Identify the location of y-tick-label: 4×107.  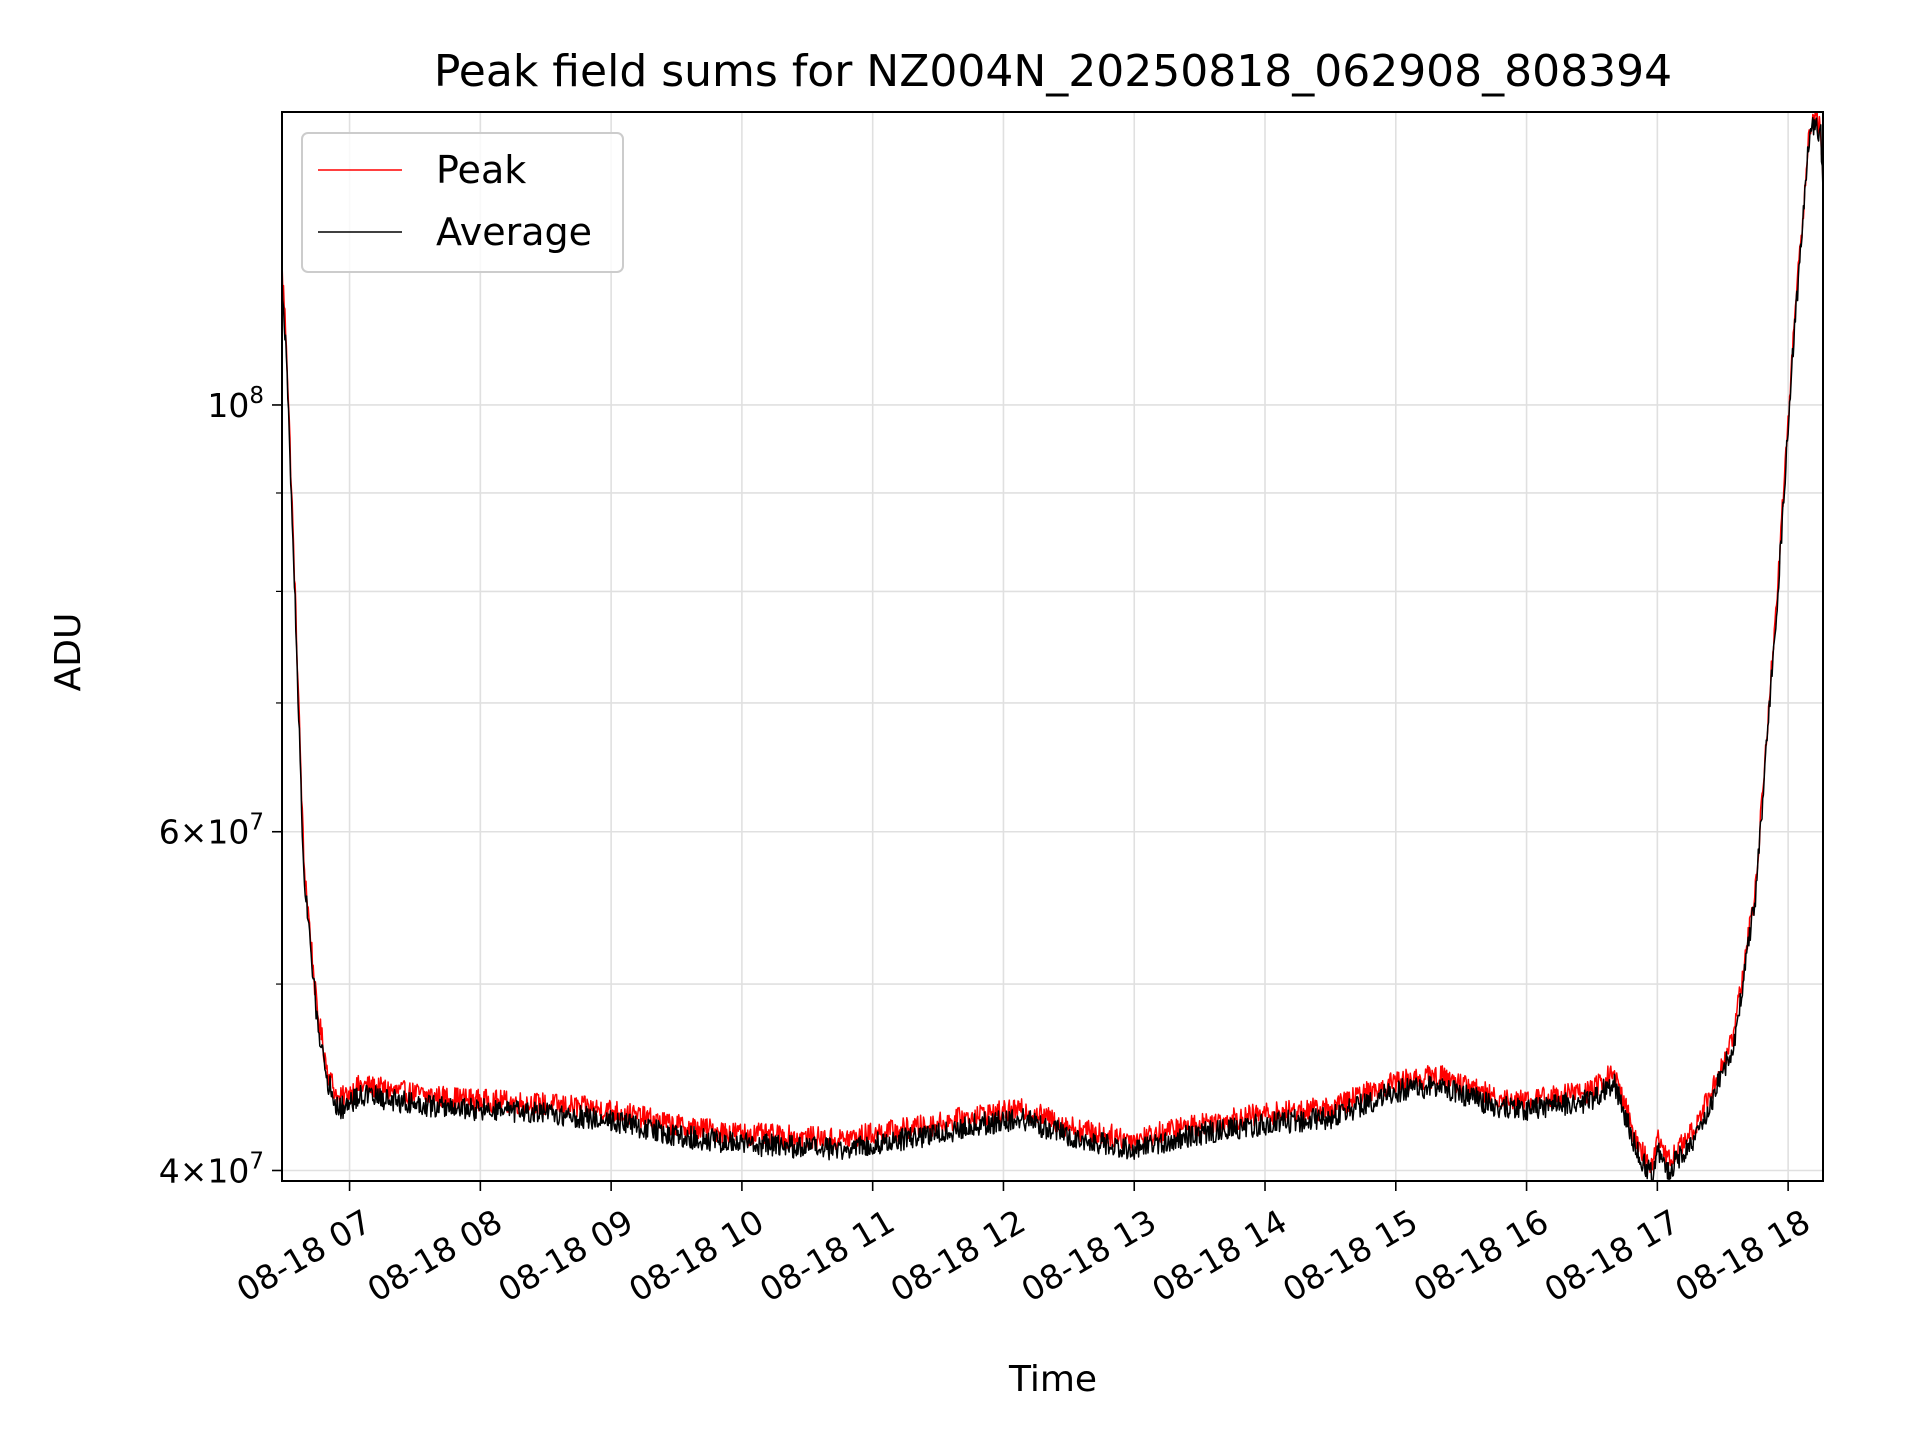
(211, 1169).